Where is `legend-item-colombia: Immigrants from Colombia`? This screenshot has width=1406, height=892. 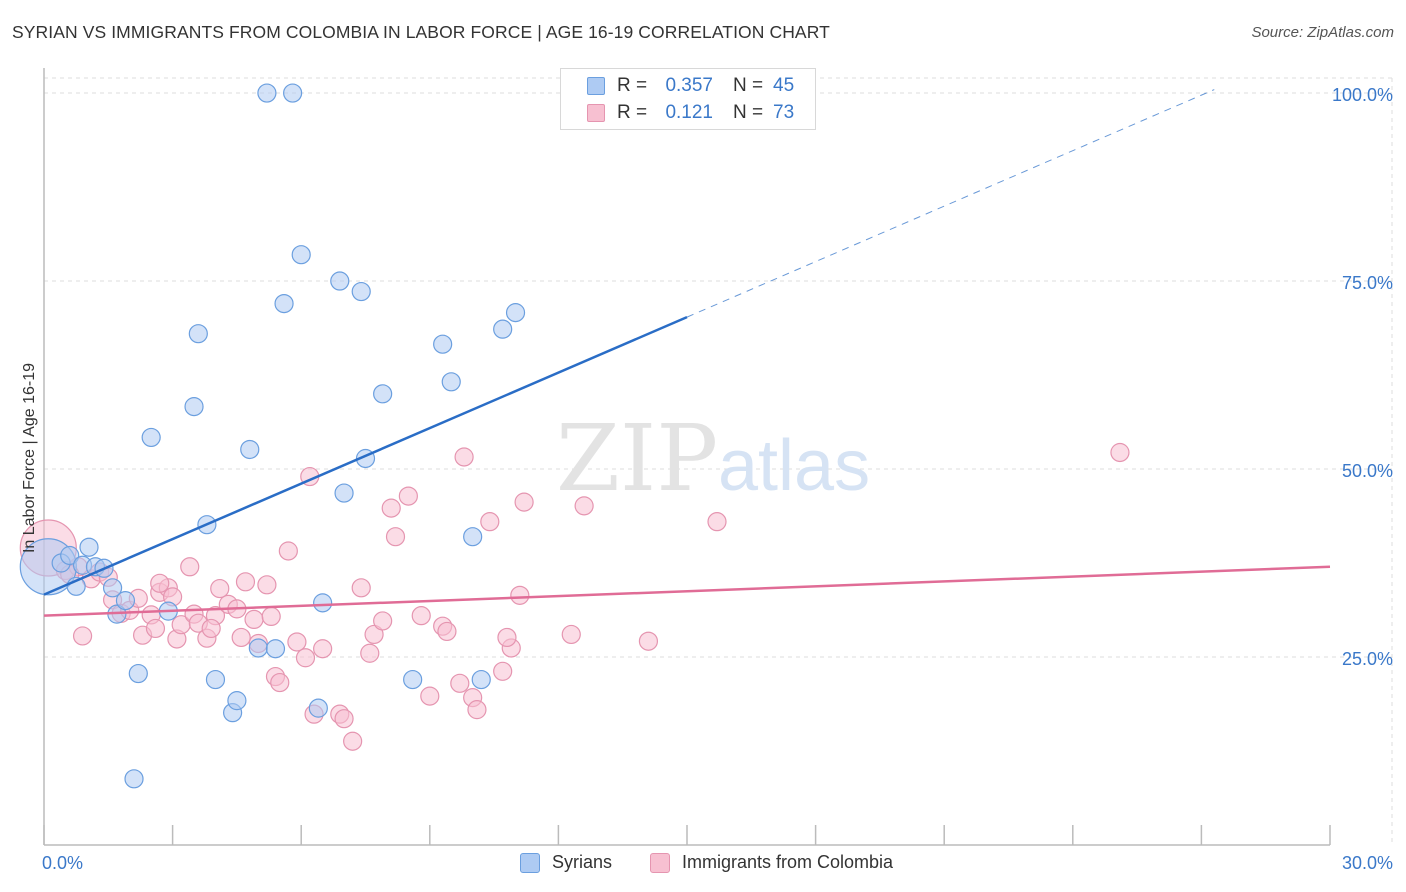
legend-item-colombia: Immigrants from Colombia is located at coordinates (771, 862).